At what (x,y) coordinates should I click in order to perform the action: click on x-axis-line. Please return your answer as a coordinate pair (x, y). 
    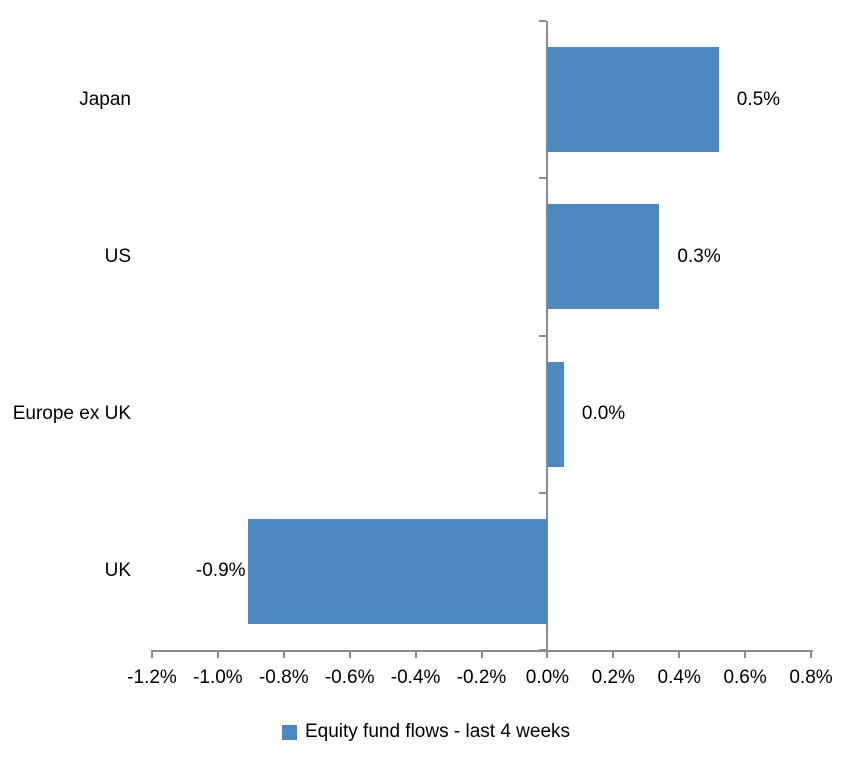
    Looking at the image, I should click on (482, 651).